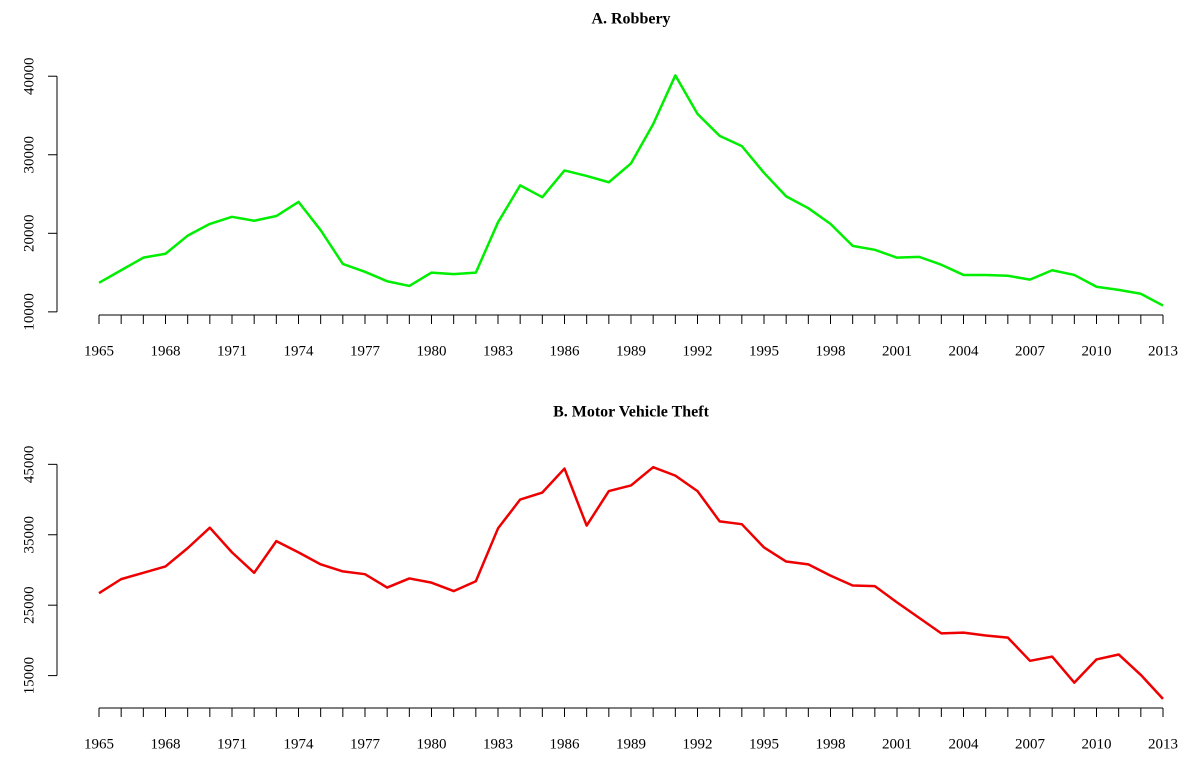  Describe the element at coordinates (29, 76) in the screenshot. I see `y-tick-label: 40000` at that location.